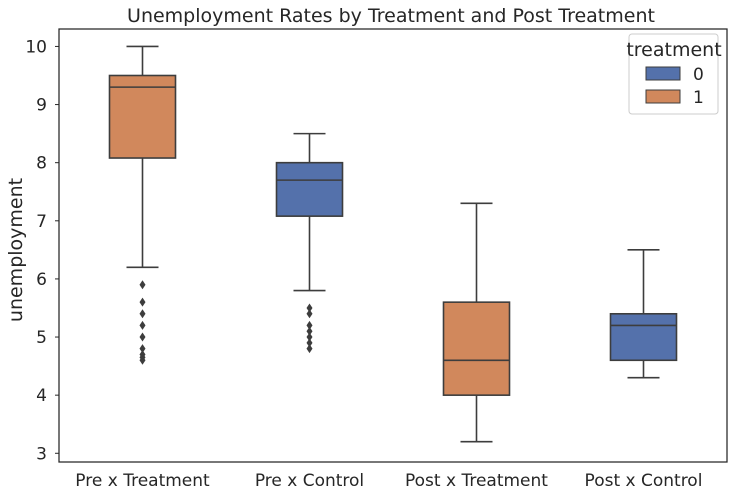 Image resolution: width=733 pixels, height=493 pixels. I want to click on y-tick-label: 9, so click(41, 106).